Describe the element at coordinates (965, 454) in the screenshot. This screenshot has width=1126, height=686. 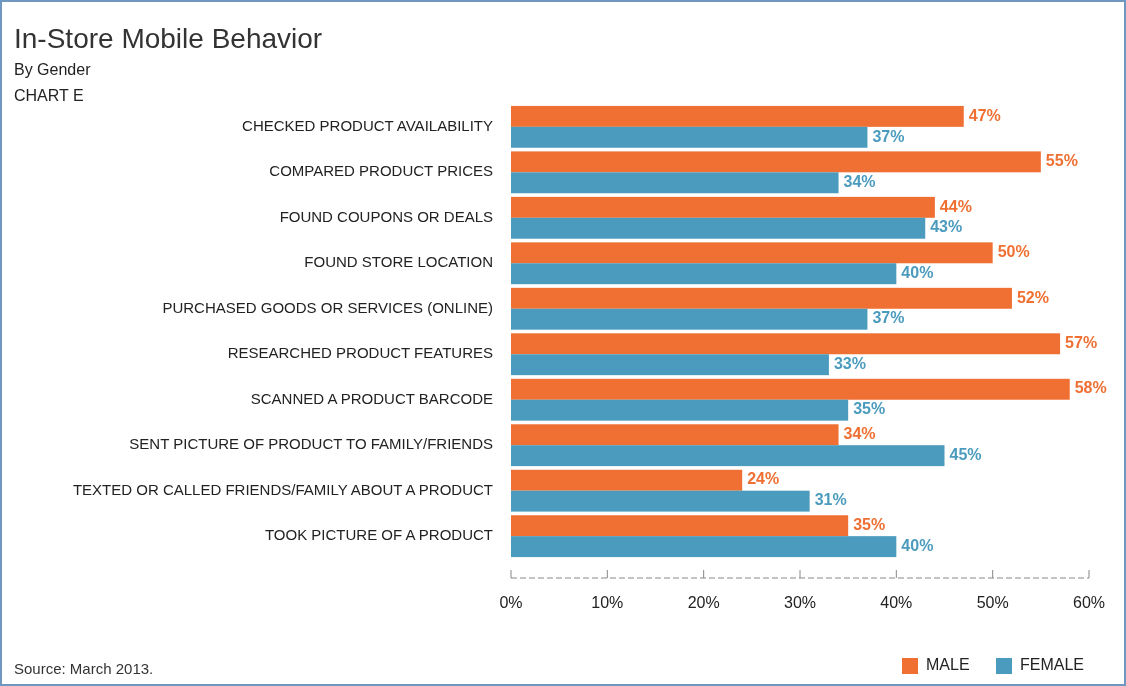
I see `data-label: 45%` at that location.